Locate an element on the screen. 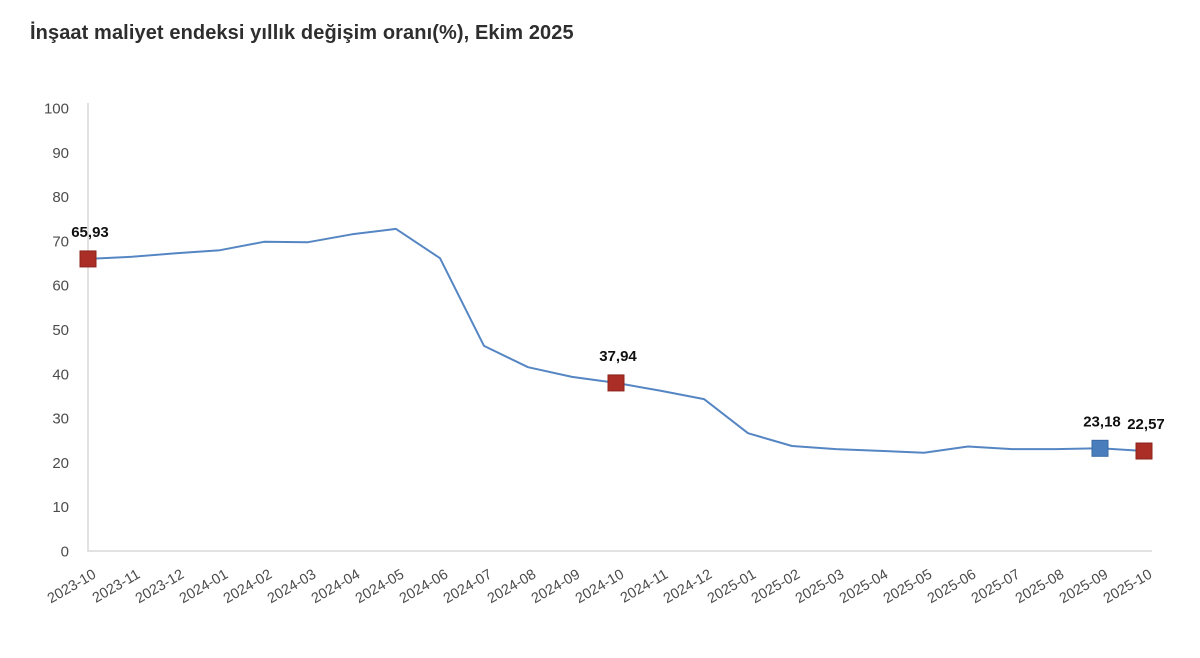 The width and height of the screenshot is (1200, 658). y-axis-tick-label: 60 is located at coordinates (60, 286).